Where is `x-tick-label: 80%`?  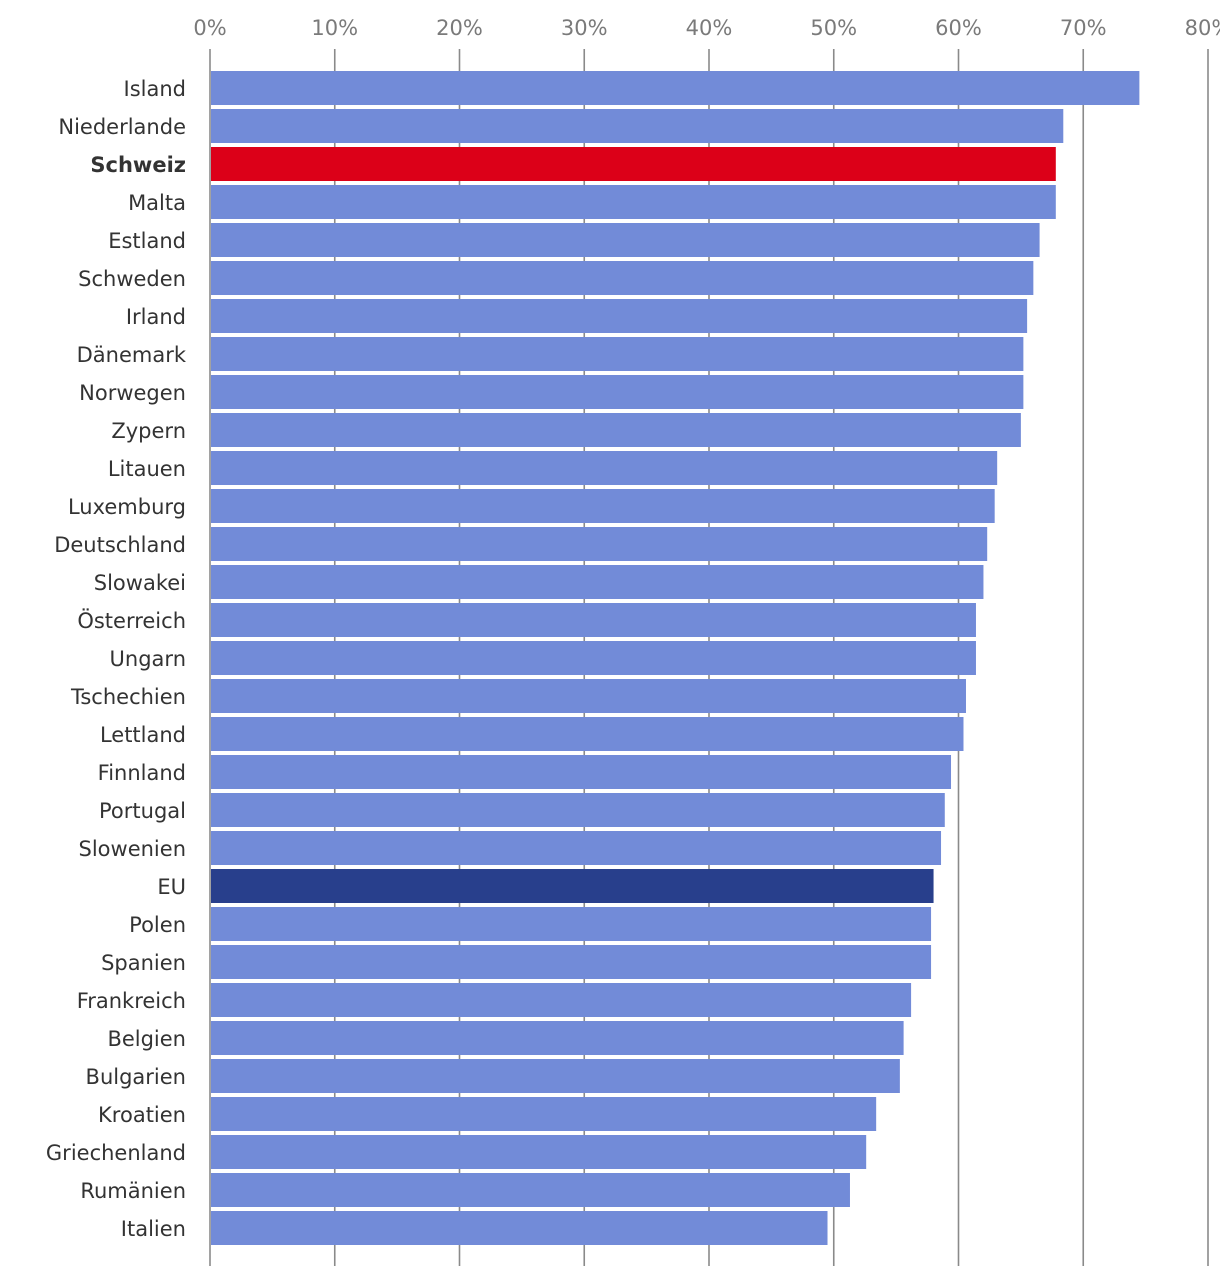 x-tick-label: 80% is located at coordinates (1202, 28).